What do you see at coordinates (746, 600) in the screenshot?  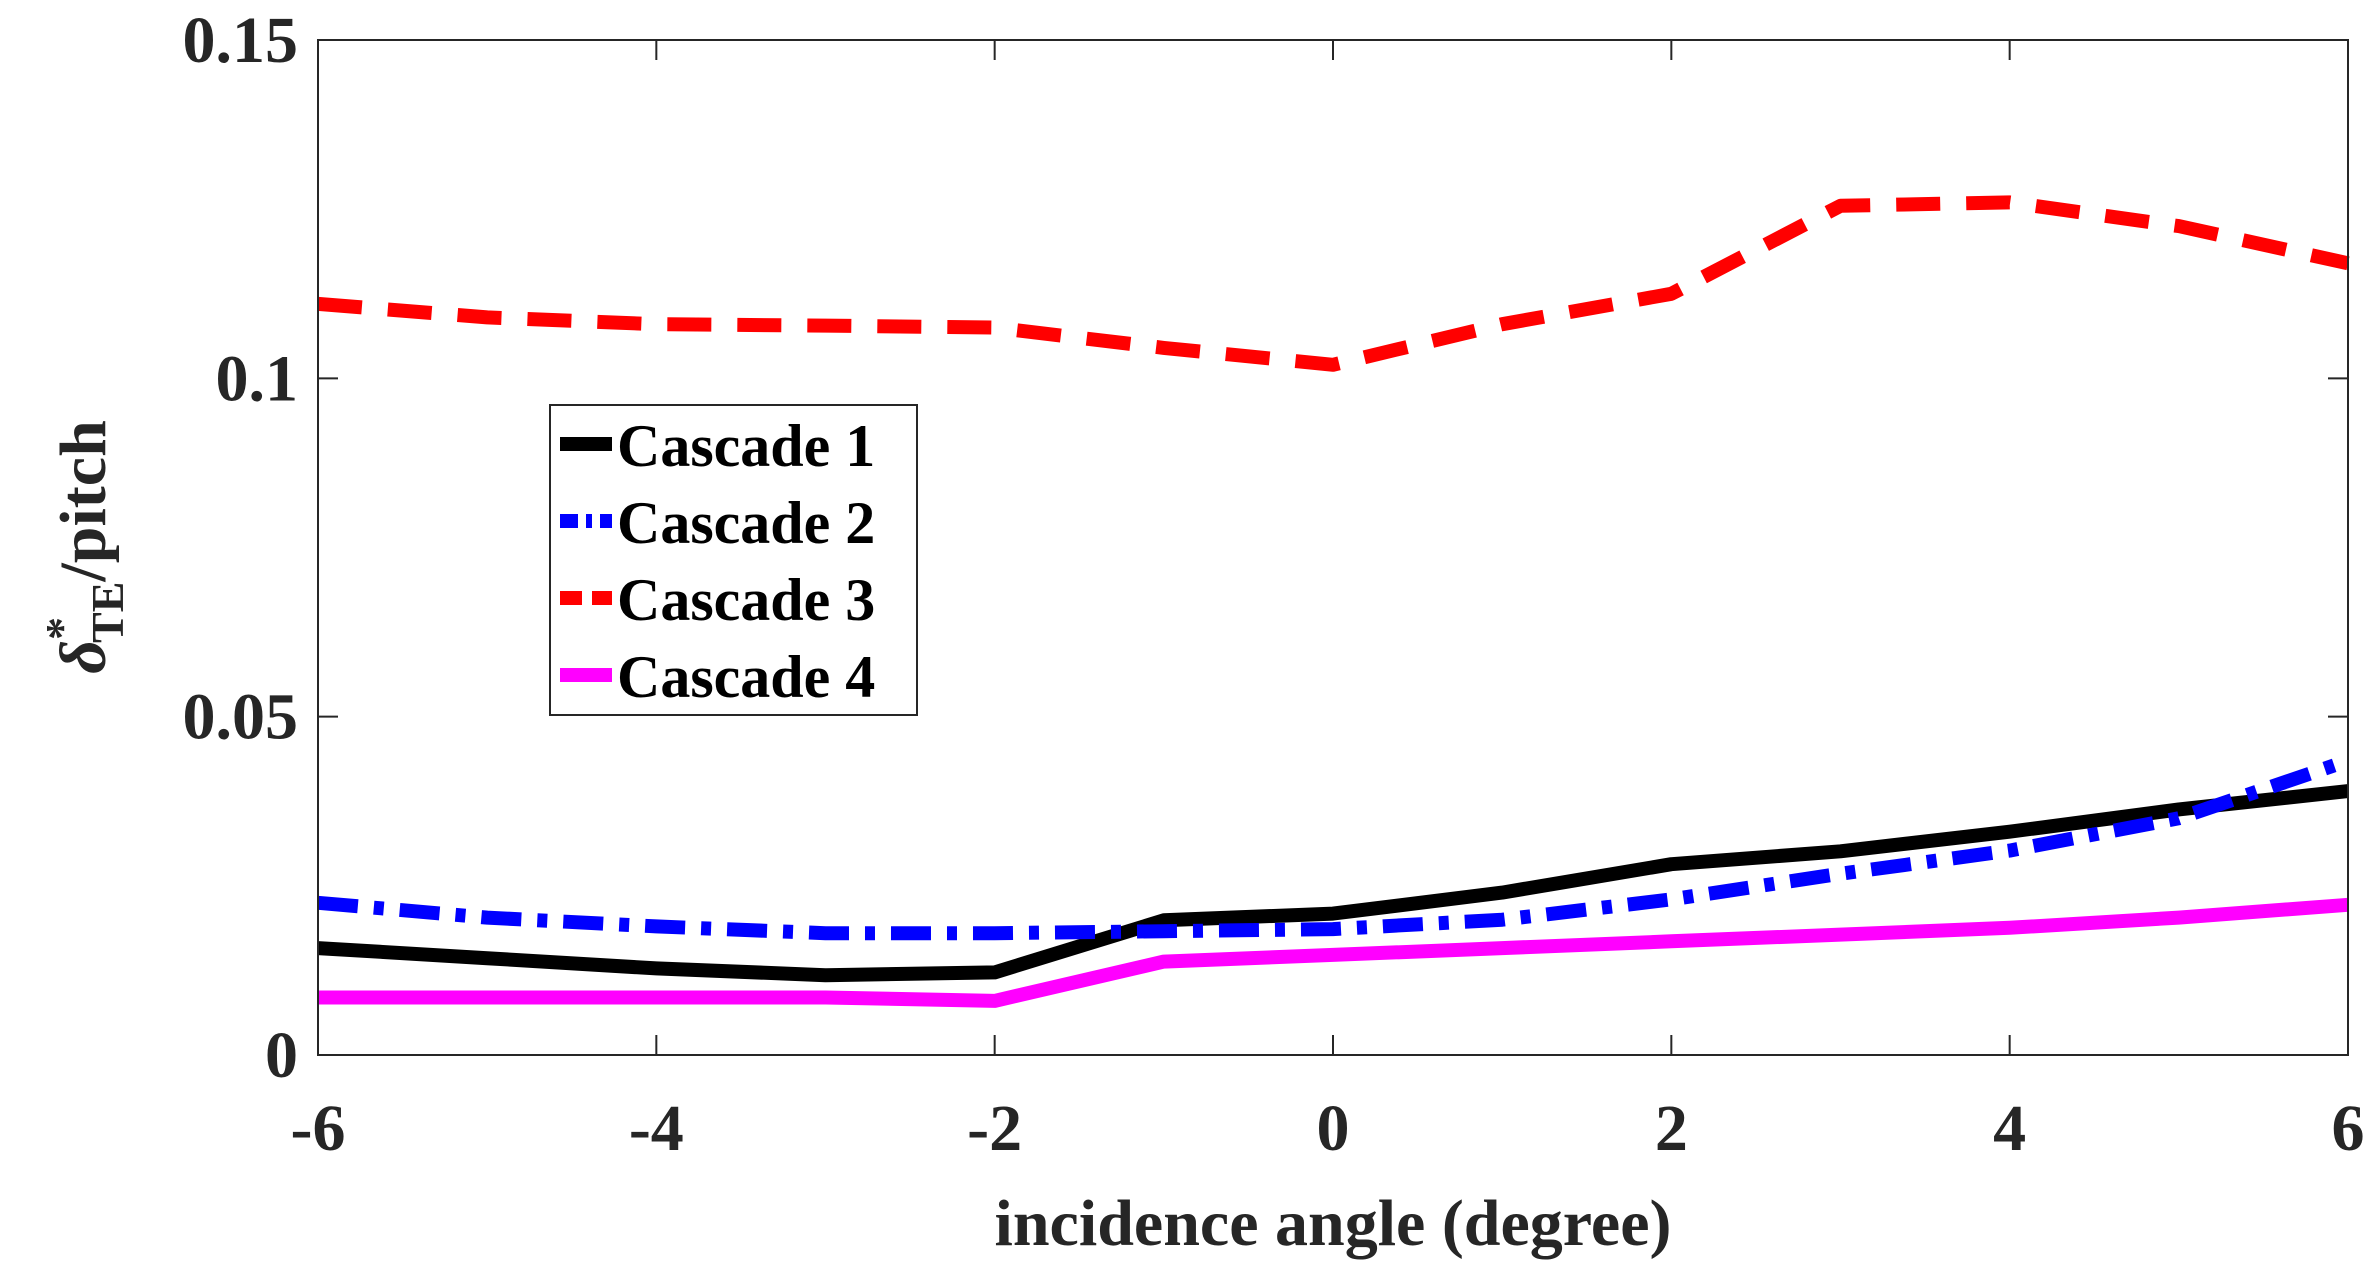 I see `legend-label-cascade-3: Cascade 3` at bounding box center [746, 600].